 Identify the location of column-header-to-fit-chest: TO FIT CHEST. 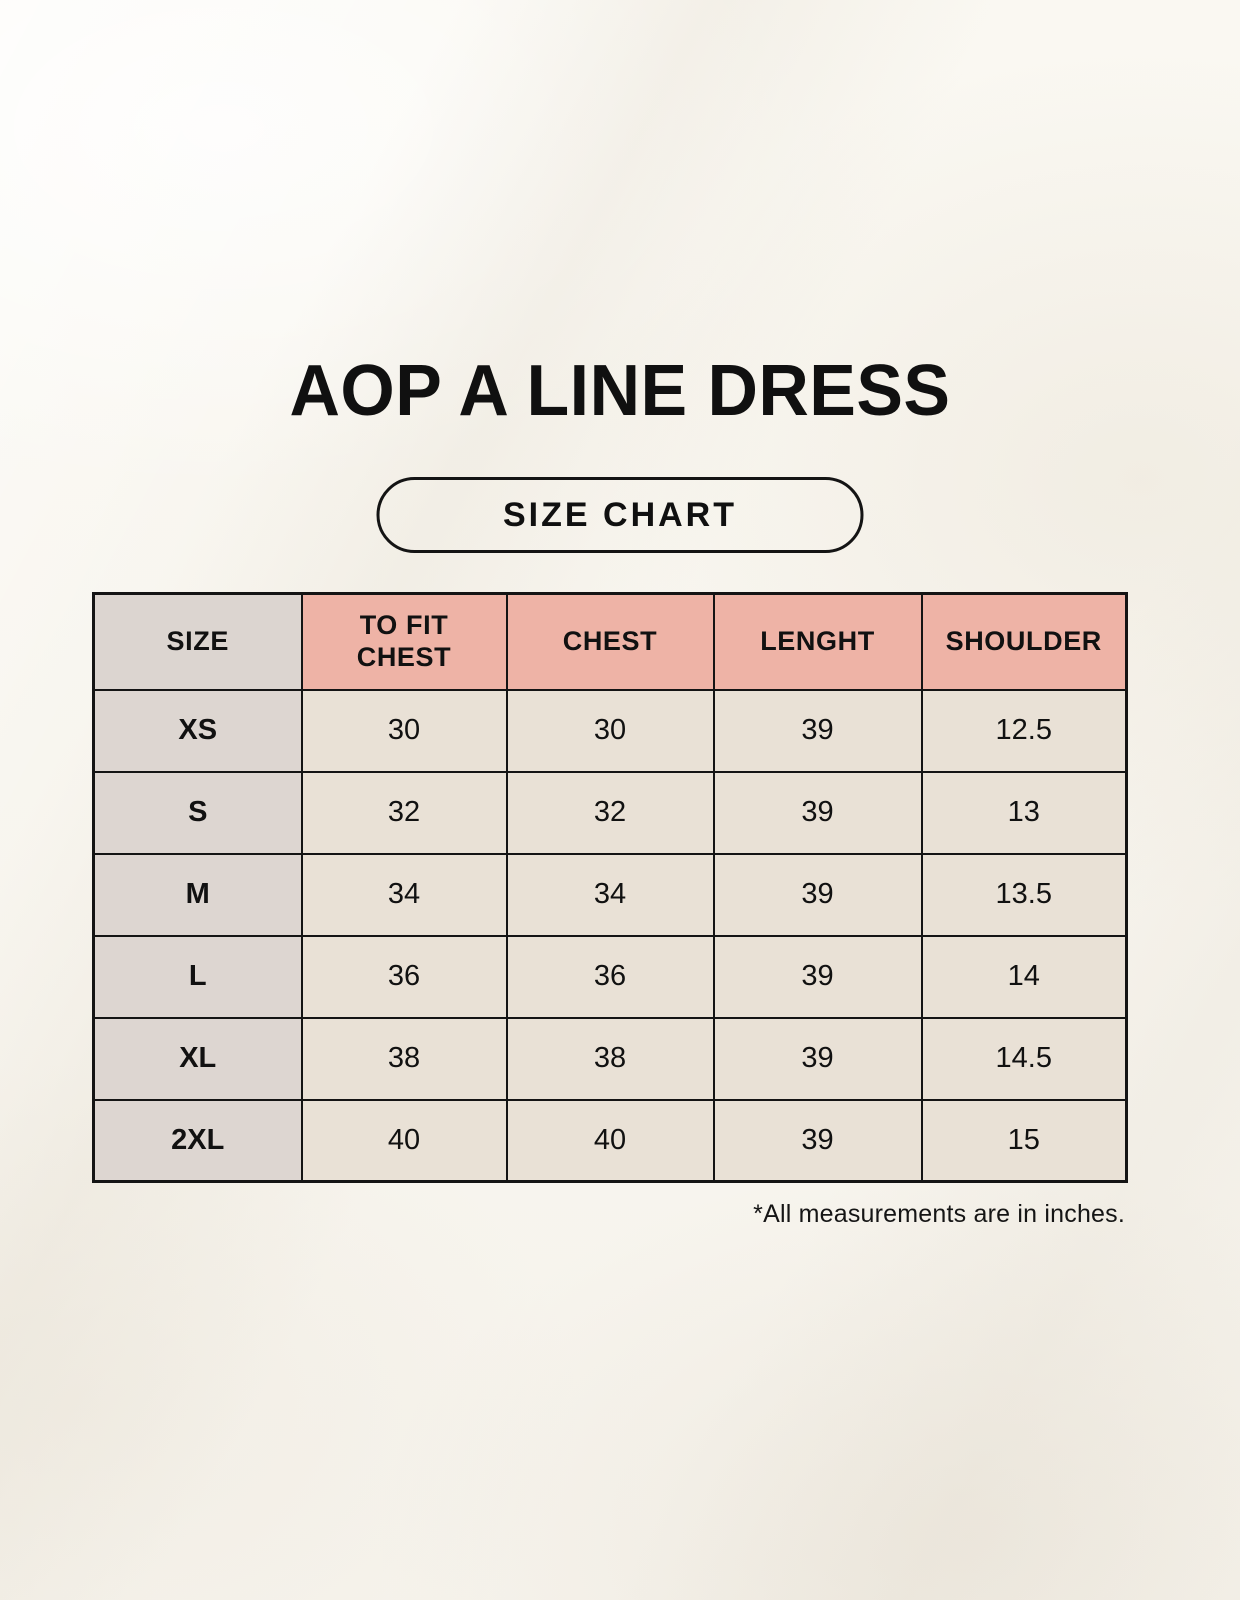
(404, 641).